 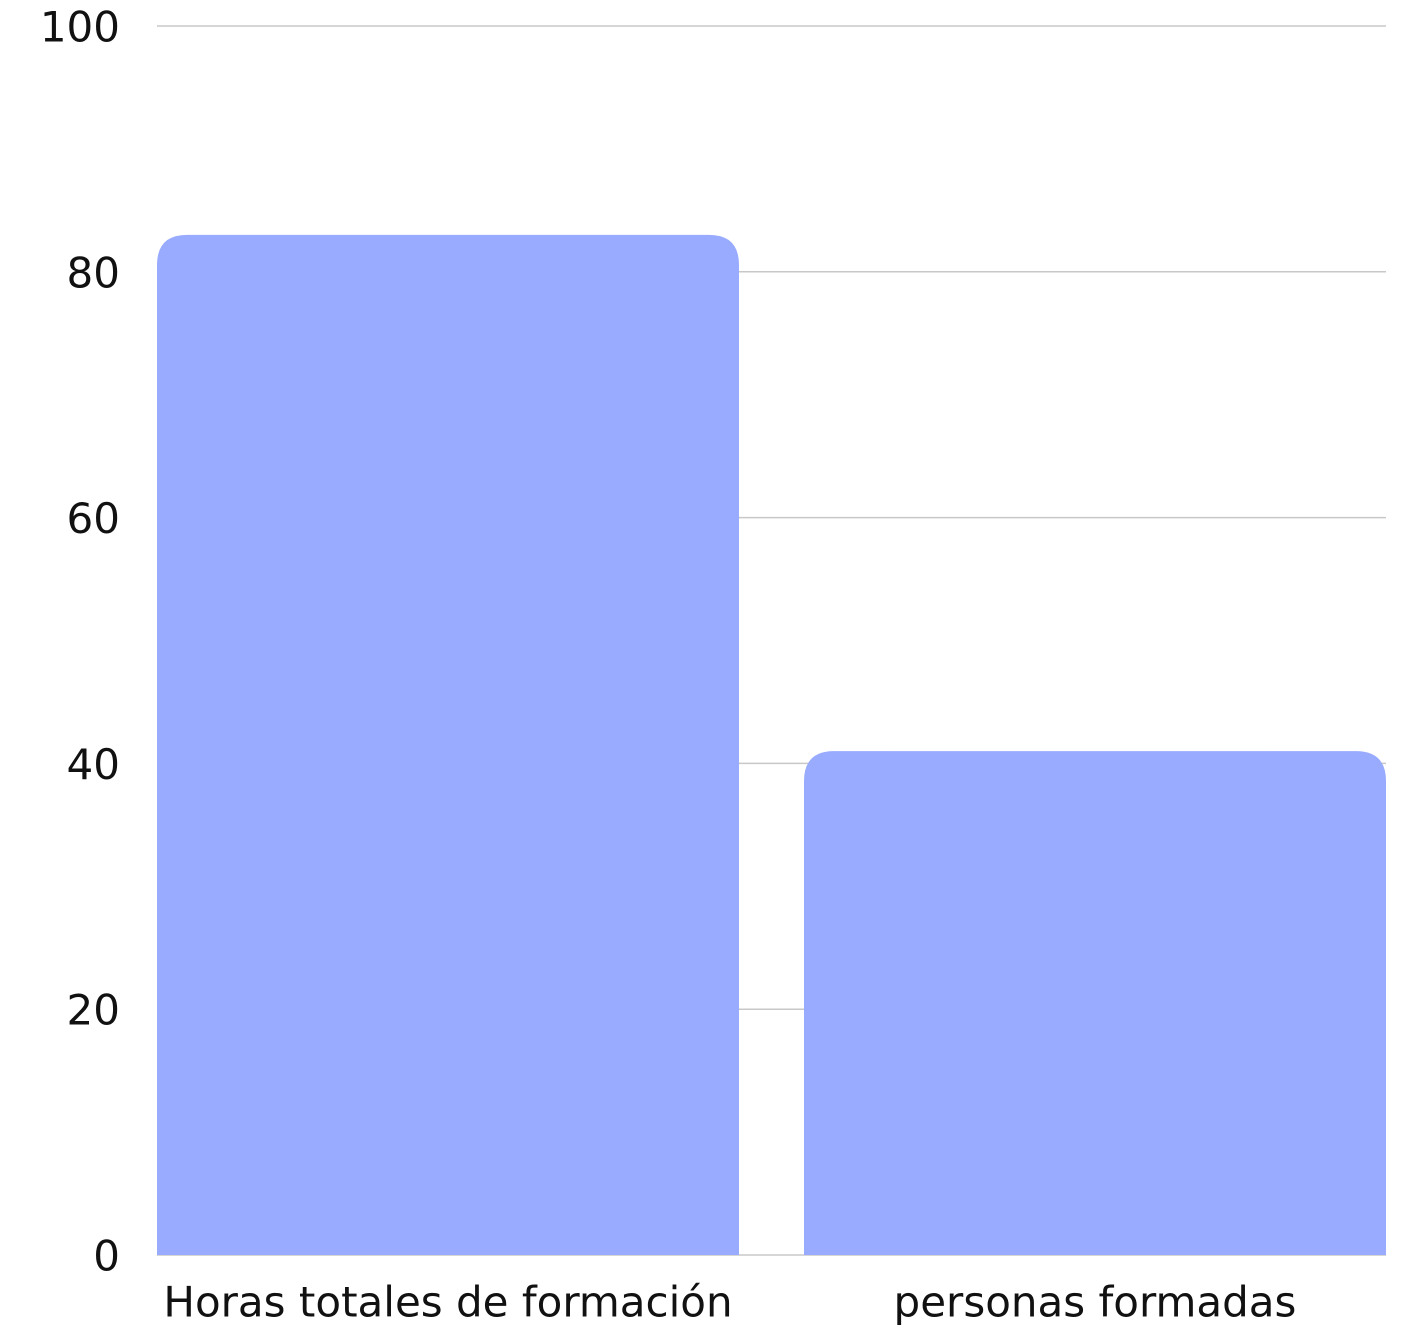 I want to click on x-tick-label: personas formadas, so click(x=1095, y=1302).